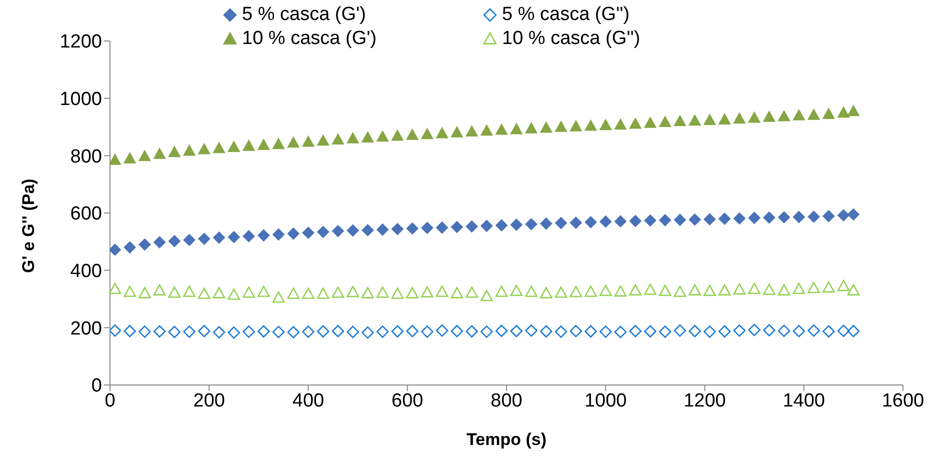 Image resolution: width=933 pixels, height=463 pixels. What do you see at coordinates (605, 401) in the screenshot?
I see `x-tick-label: 1000` at bounding box center [605, 401].